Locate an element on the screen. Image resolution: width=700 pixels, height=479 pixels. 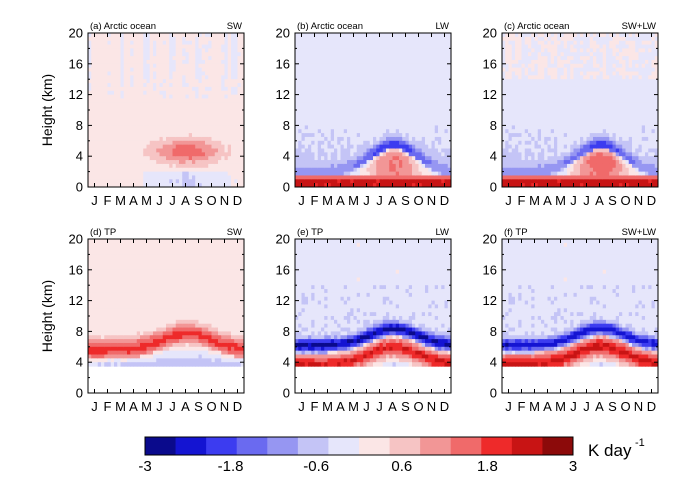
y-tick-label: 12 is located at coordinates (283, 94).